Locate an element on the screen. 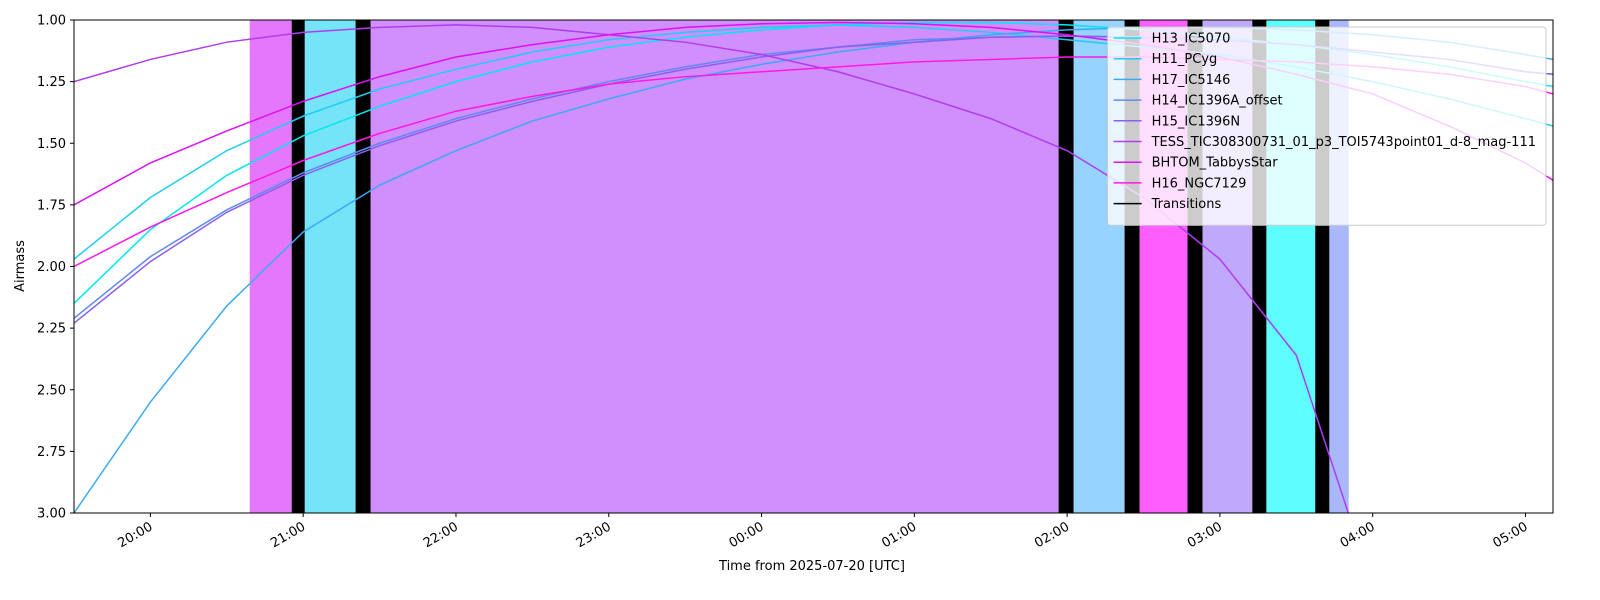  legend-label: H11_PCyg is located at coordinates (1185, 59).